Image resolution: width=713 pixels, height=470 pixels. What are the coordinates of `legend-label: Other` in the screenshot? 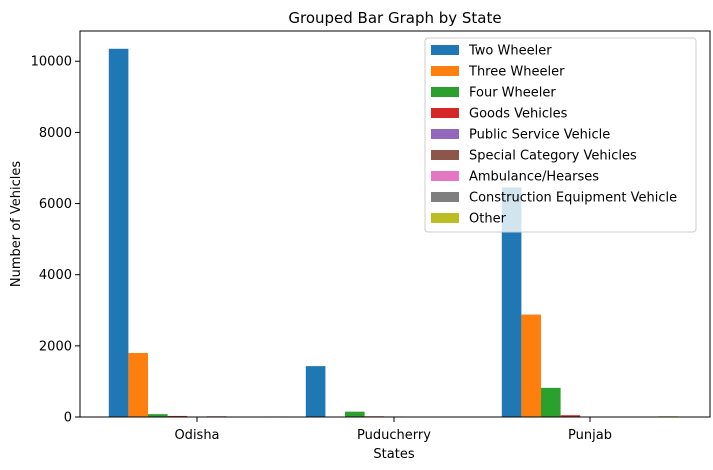 It's located at (488, 219).